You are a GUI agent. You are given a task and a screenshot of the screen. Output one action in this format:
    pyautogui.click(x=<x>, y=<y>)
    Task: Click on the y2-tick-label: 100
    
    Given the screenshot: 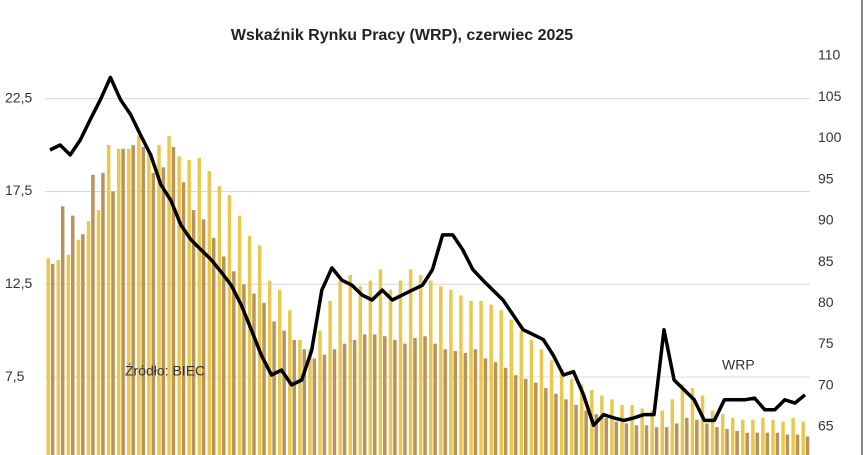 What is the action you would take?
    pyautogui.click(x=830, y=137)
    